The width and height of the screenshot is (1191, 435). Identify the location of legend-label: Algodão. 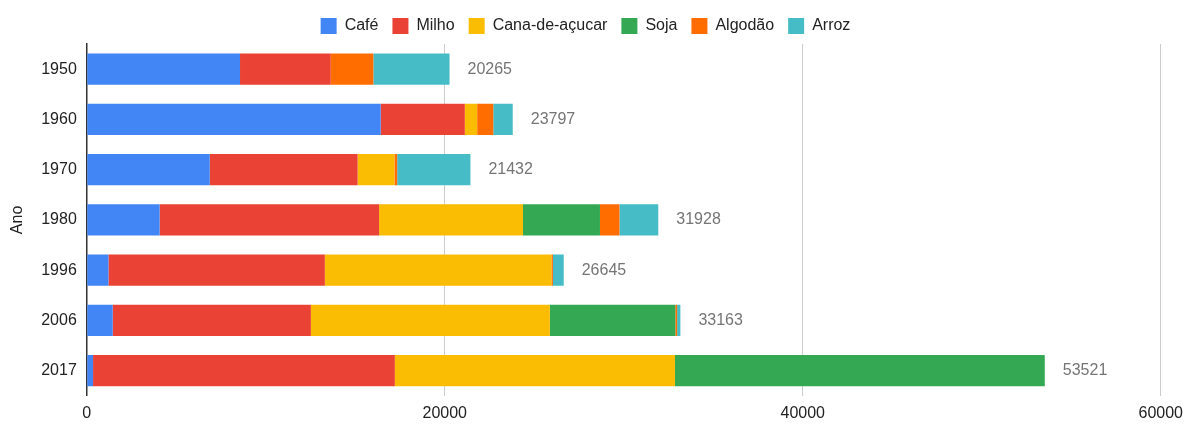
(745, 25).